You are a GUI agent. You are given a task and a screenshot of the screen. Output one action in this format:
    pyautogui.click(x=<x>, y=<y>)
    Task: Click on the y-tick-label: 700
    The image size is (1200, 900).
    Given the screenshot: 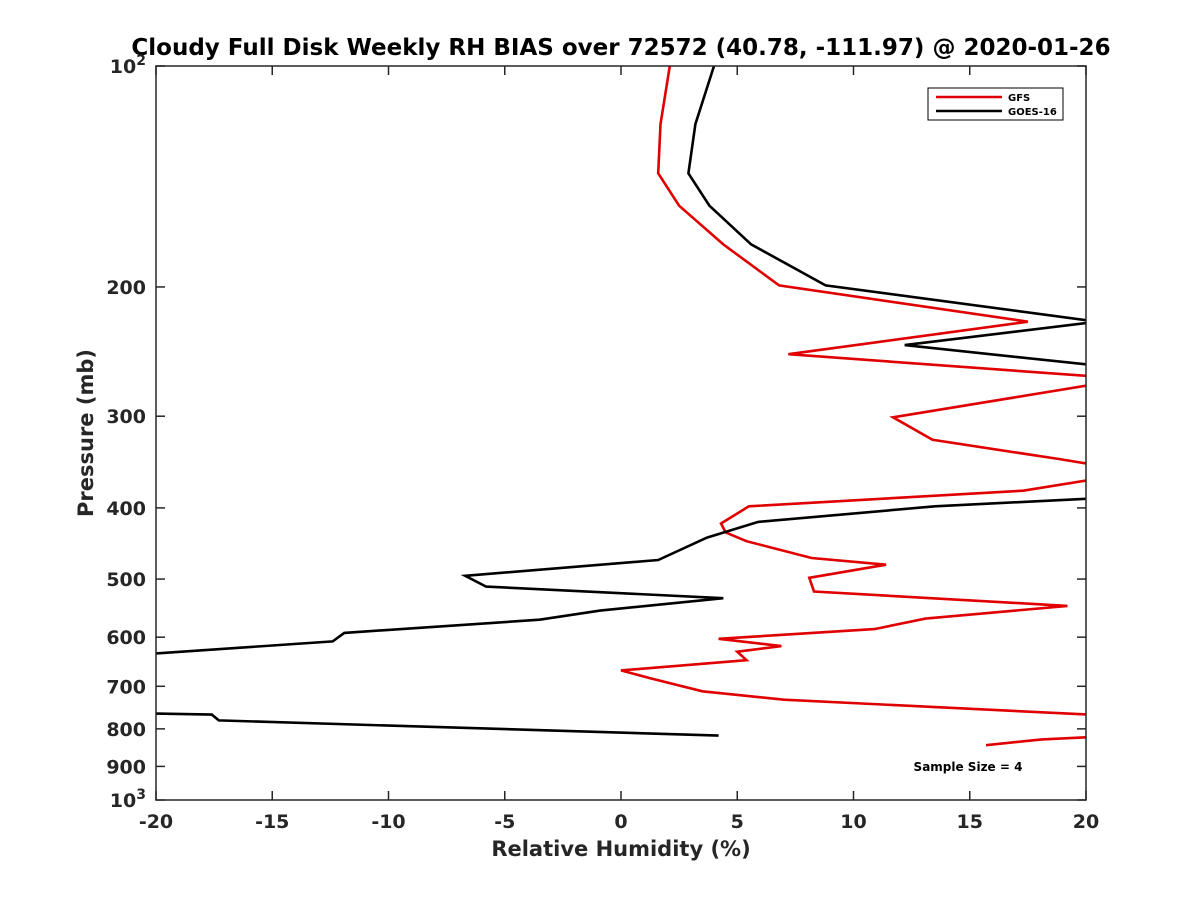 What is the action you would take?
    pyautogui.click(x=126, y=687)
    